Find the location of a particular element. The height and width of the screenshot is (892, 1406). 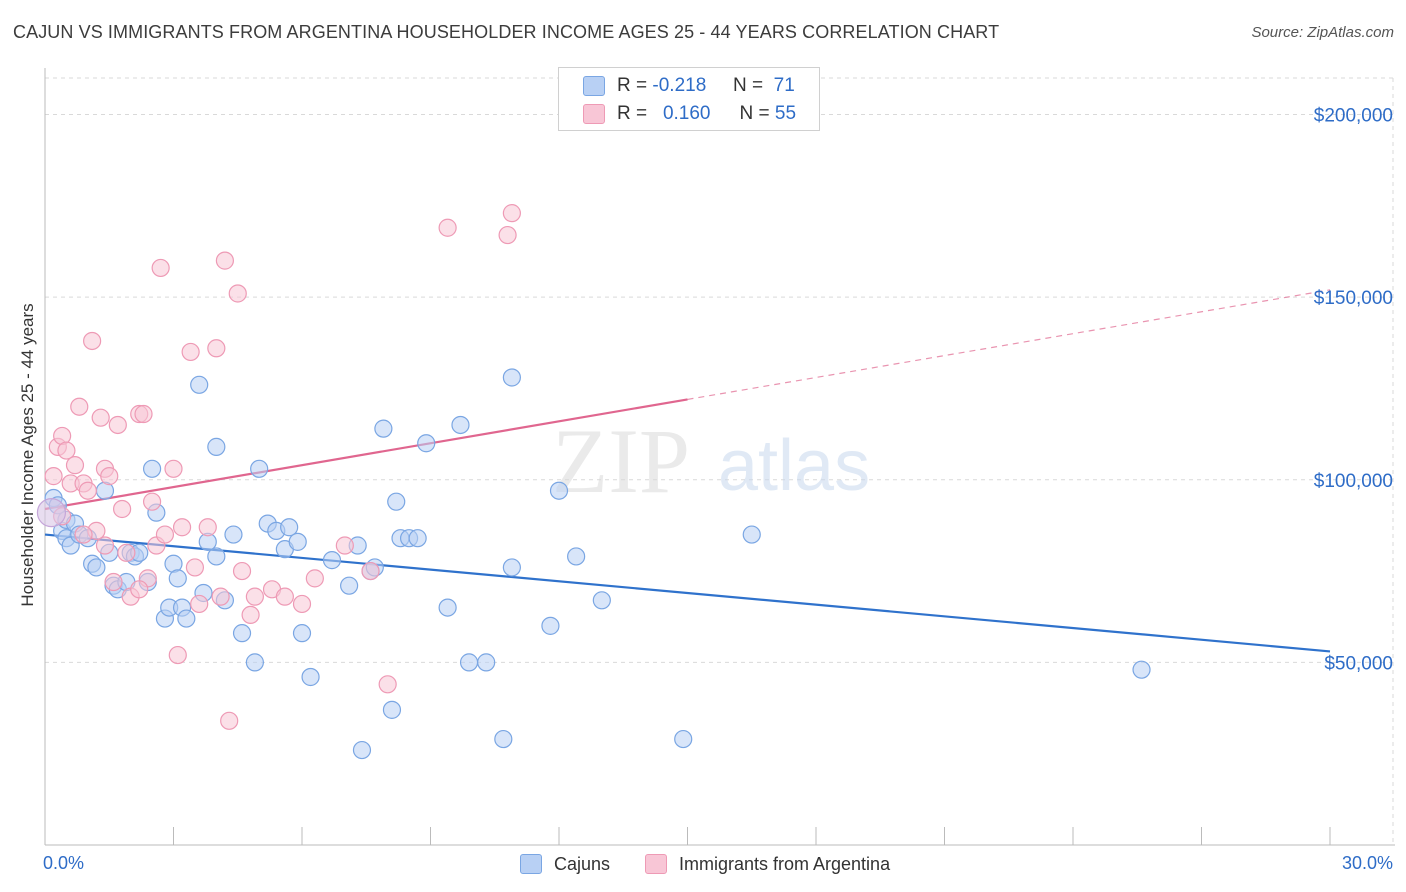

x-tick-label: 0.0% is located at coordinates (63, 863).